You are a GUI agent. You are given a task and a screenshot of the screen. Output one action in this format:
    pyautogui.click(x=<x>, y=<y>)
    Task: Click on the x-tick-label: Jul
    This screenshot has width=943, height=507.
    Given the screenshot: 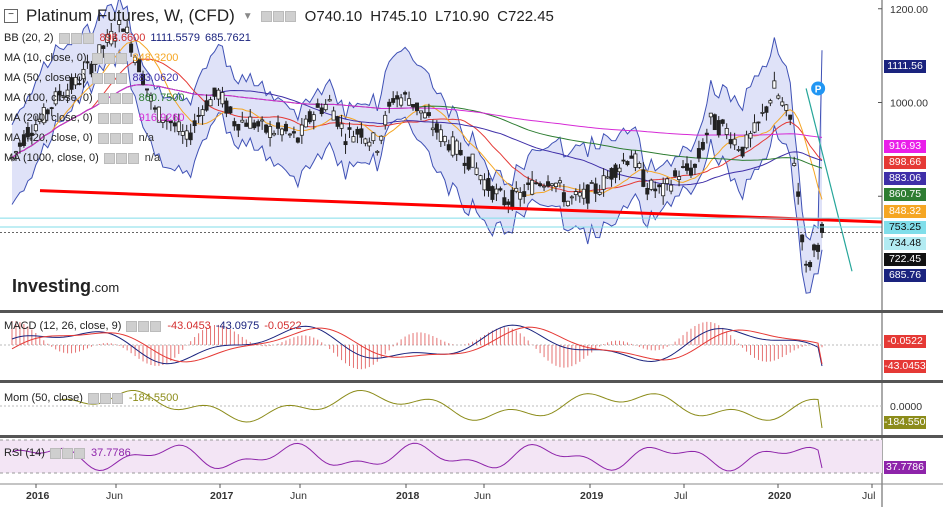 What is the action you would take?
    pyautogui.click(x=869, y=496)
    